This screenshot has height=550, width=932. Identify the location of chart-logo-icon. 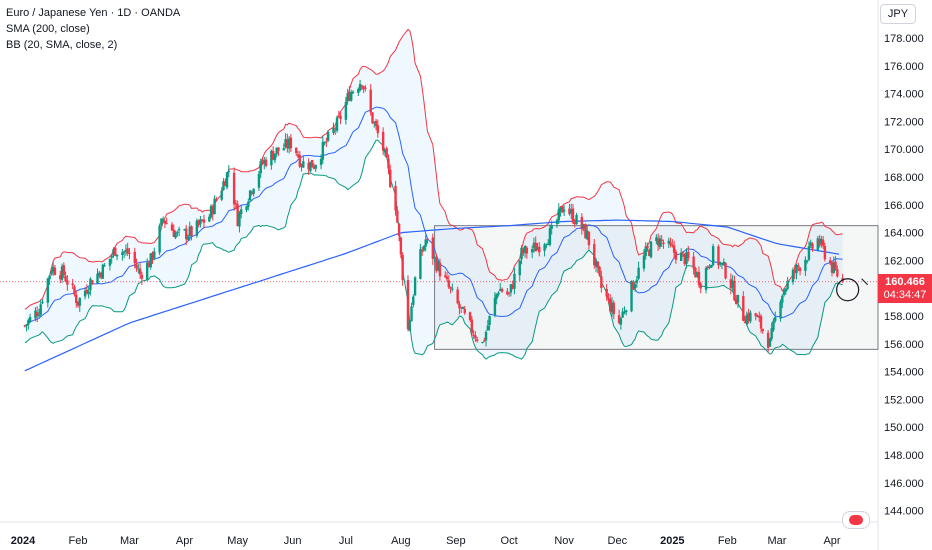
(856, 520).